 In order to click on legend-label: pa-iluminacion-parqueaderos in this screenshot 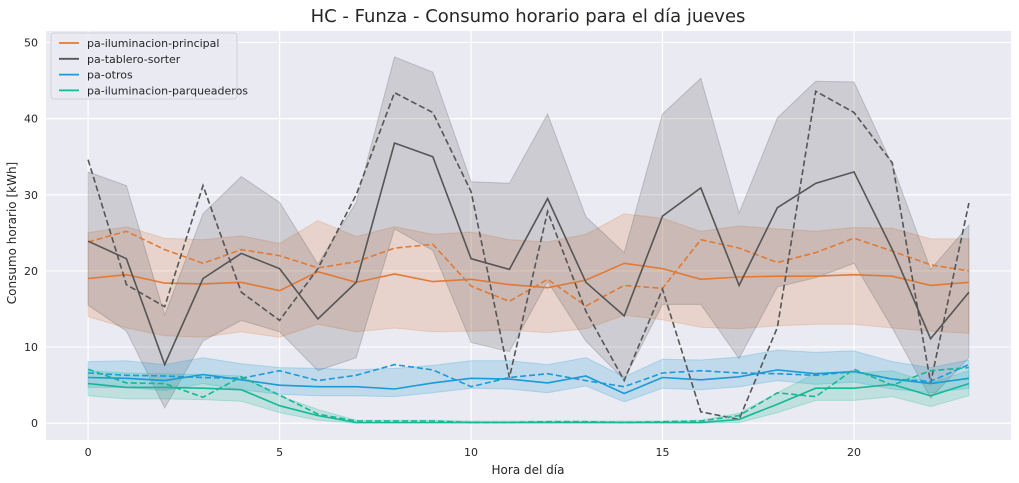, I will do `click(167, 90)`.